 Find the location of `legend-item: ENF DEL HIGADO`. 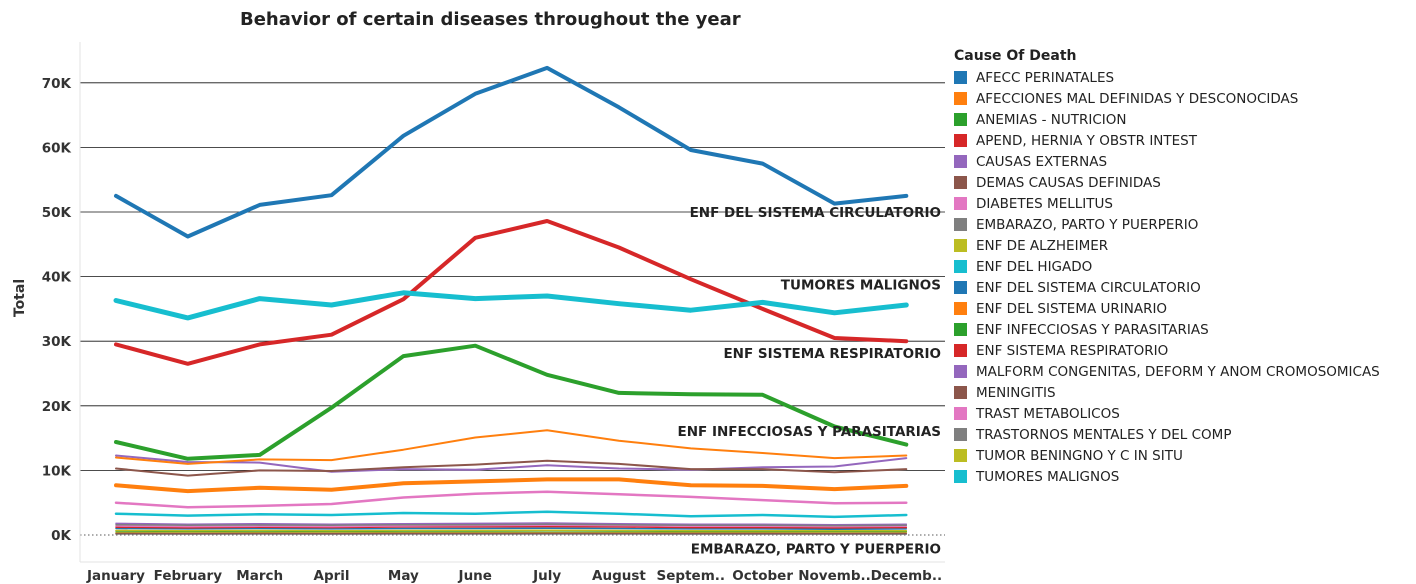

legend-item: ENF DEL HIGADO is located at coordinates (1184, 266).